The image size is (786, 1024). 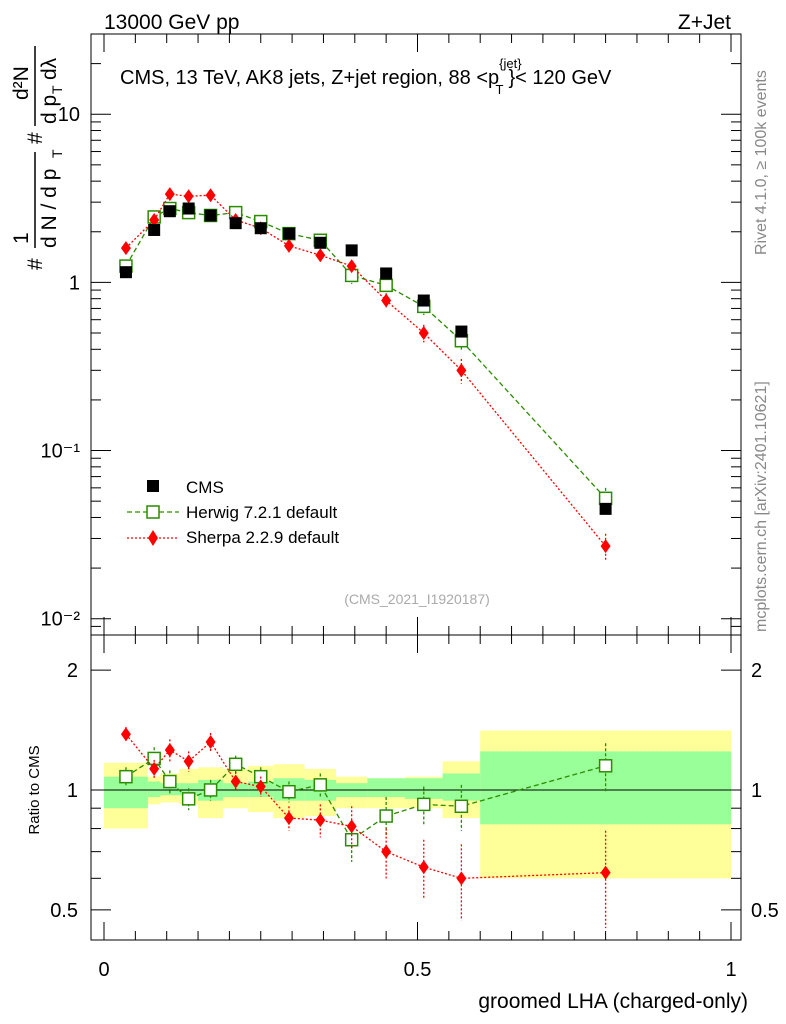 What do you see at coordinates (103, 970) in the screenshot?
I see `xtick-label-0: 0` at bounding box center [103, 970].